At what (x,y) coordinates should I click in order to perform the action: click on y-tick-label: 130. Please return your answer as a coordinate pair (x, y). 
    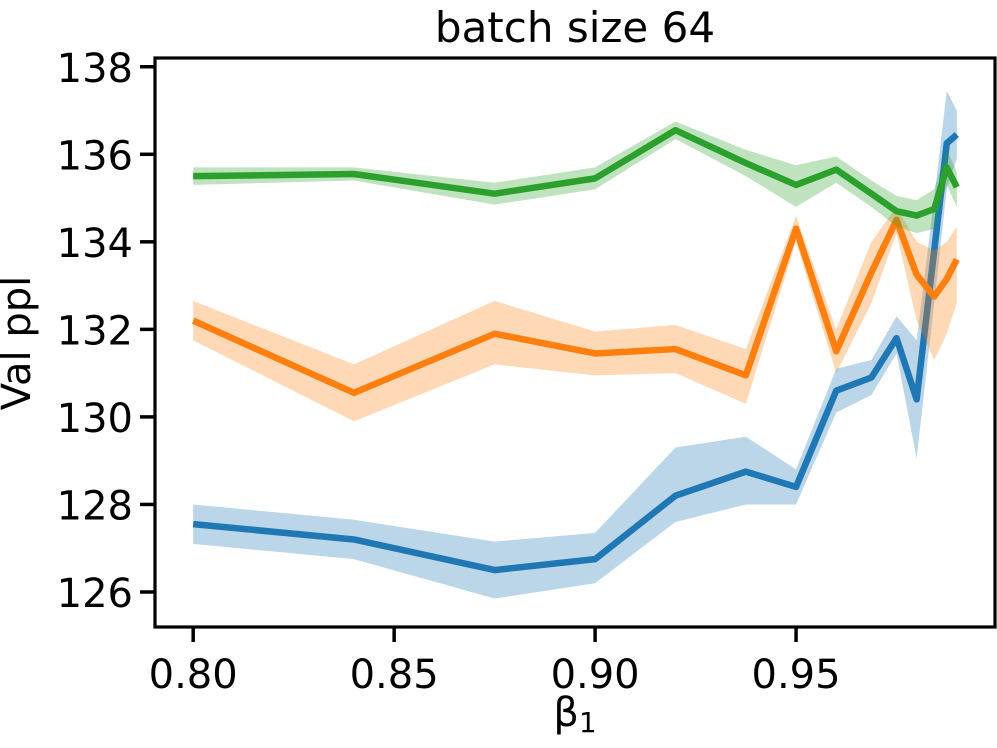
    Looking at the image, I should click on (95, 419).